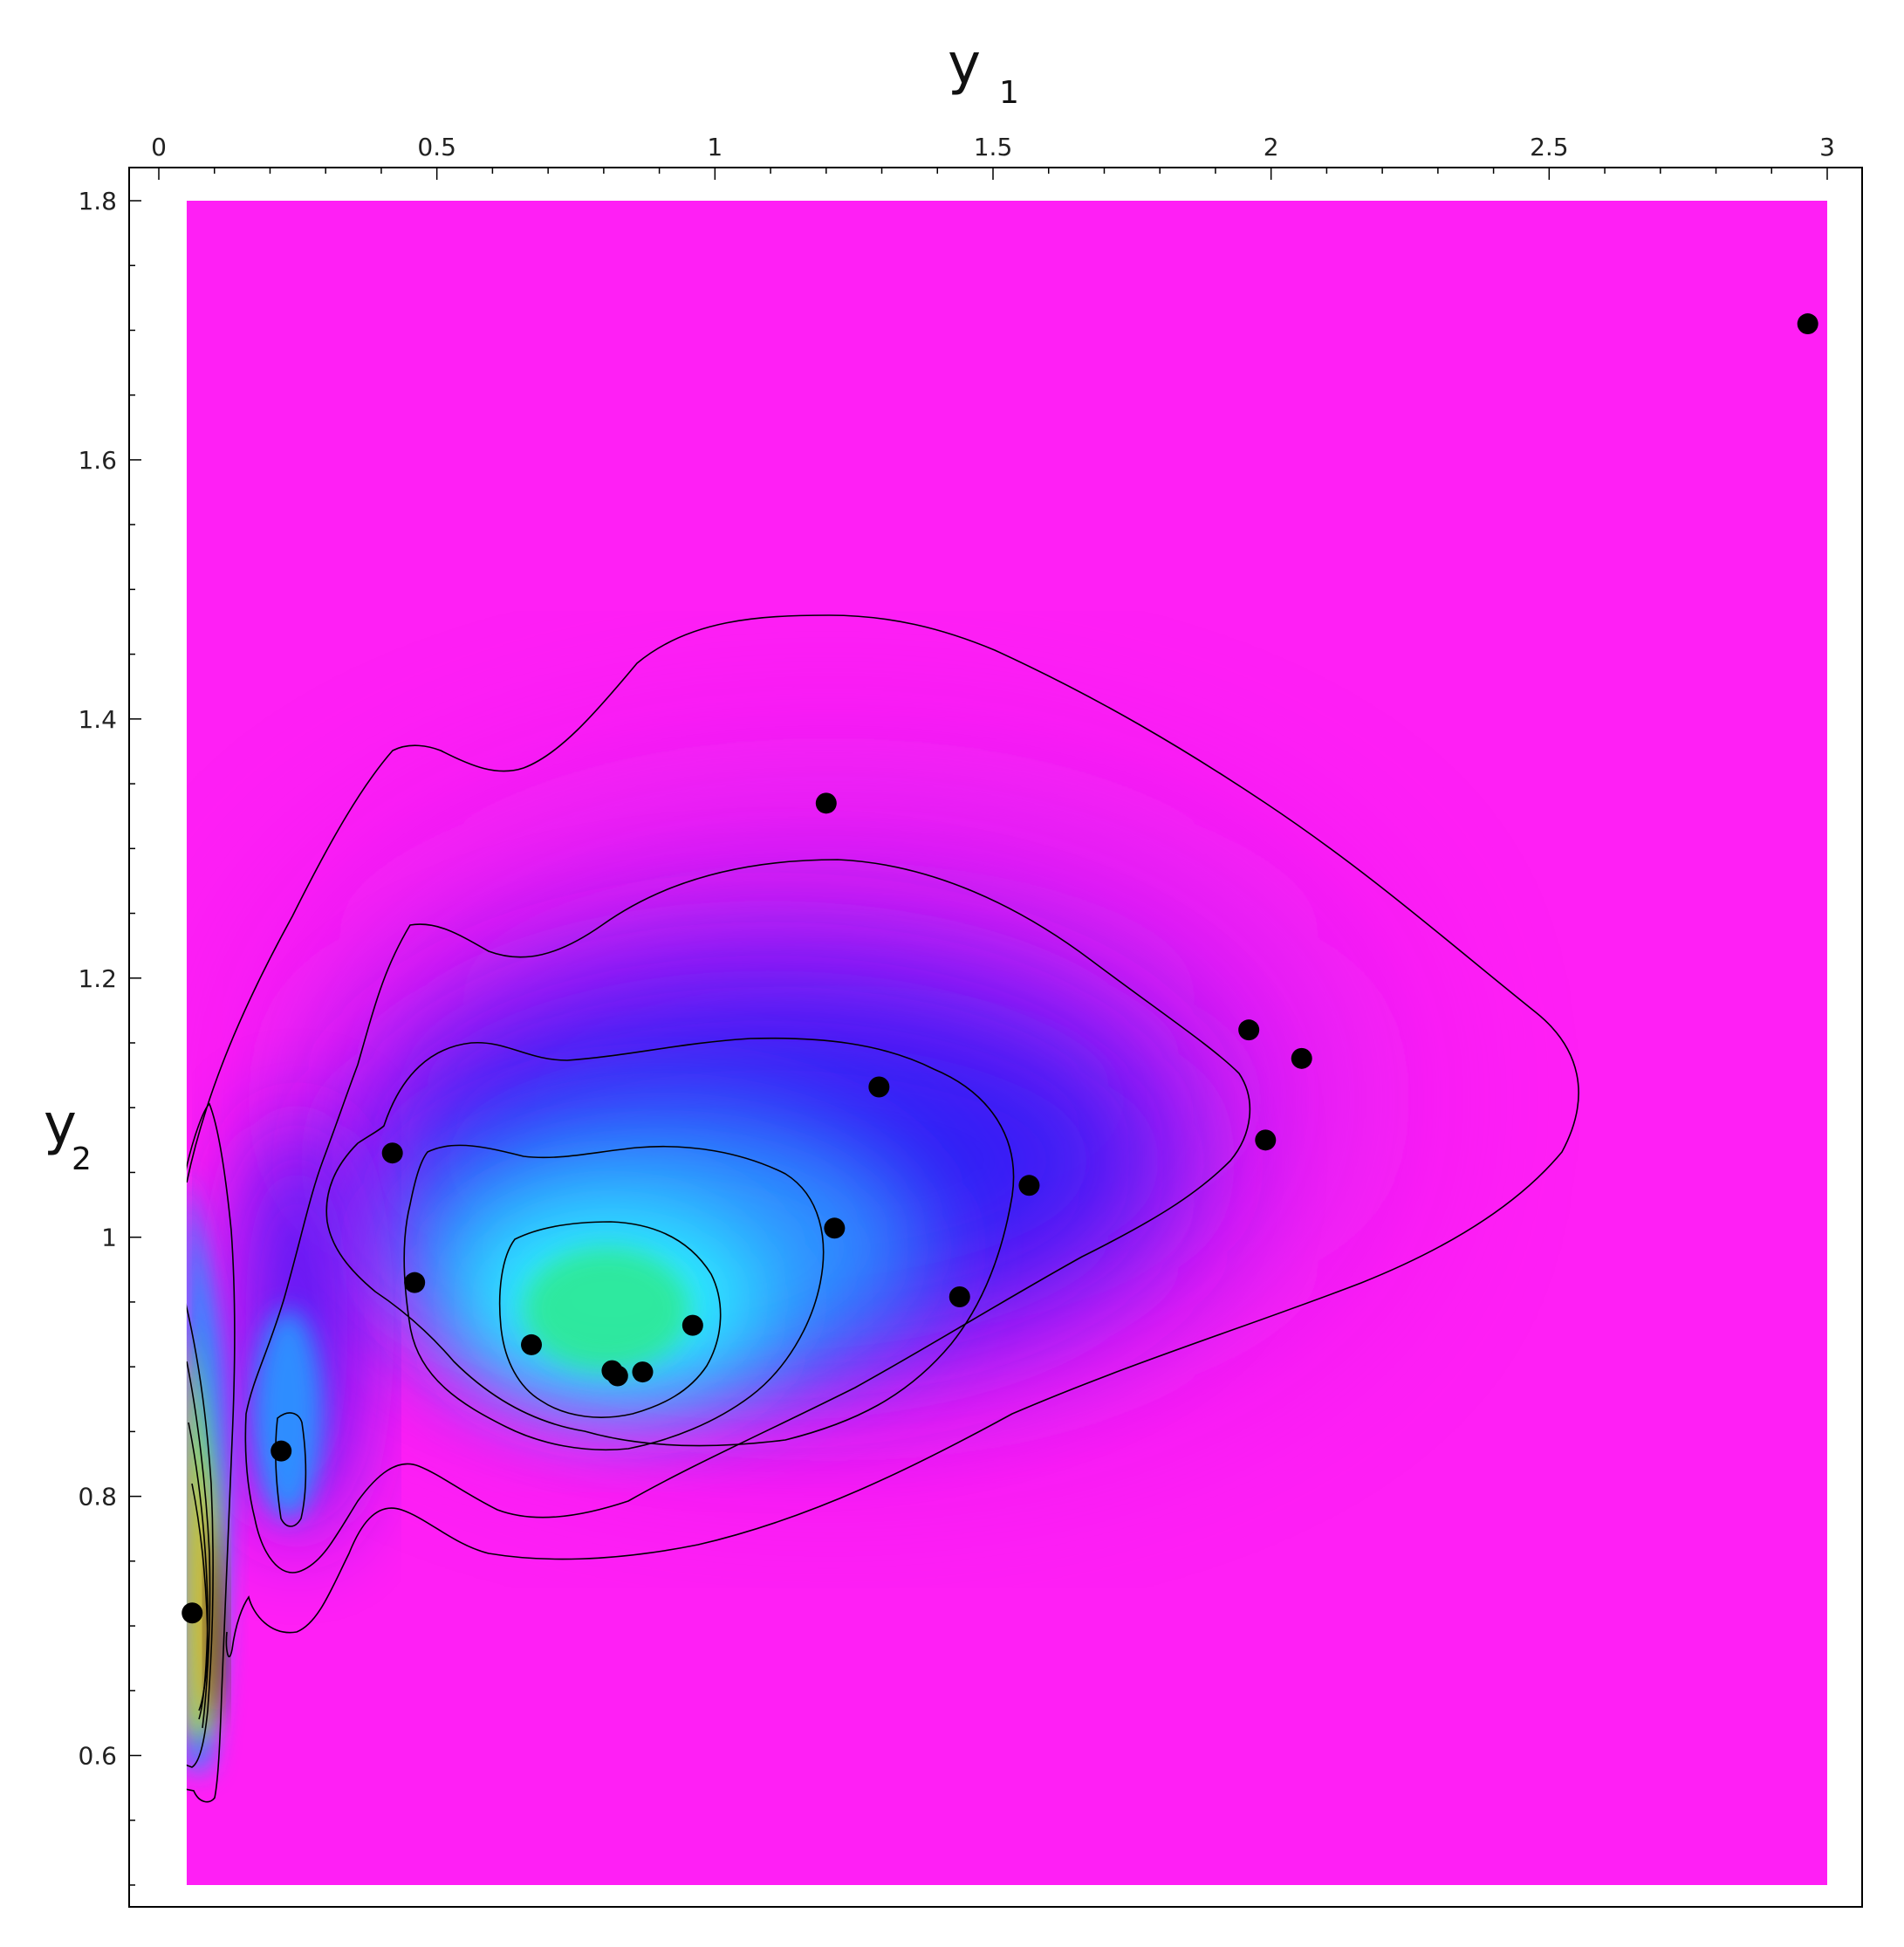  I want to click on x-axis-label-subscript: 1, so click(1009, 93).